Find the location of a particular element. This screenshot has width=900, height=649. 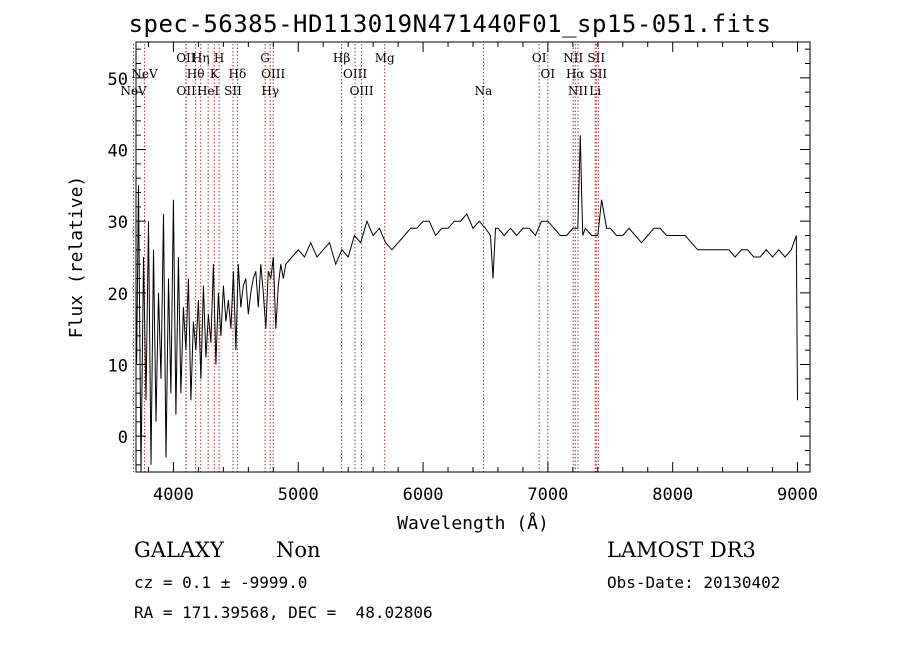

ra-dec: RA = 171.39568, DEC = 48.02806 is located at coordinates (283, 612).